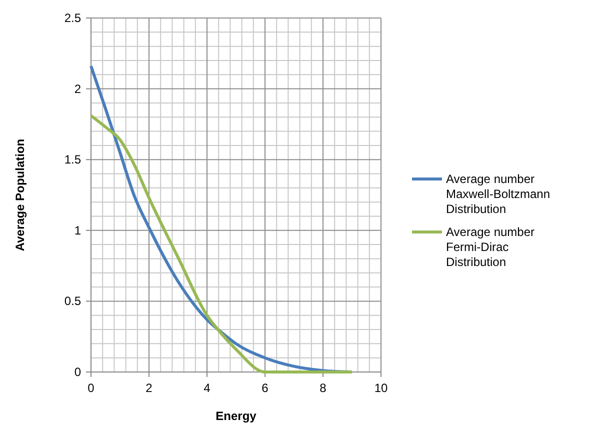 The height and width of the screenshot is (433, 600). What do you see at coordinates (73, 18) in the screenshot?
I see `y-tick-label: 2.5` at bounding box center [73, 18].